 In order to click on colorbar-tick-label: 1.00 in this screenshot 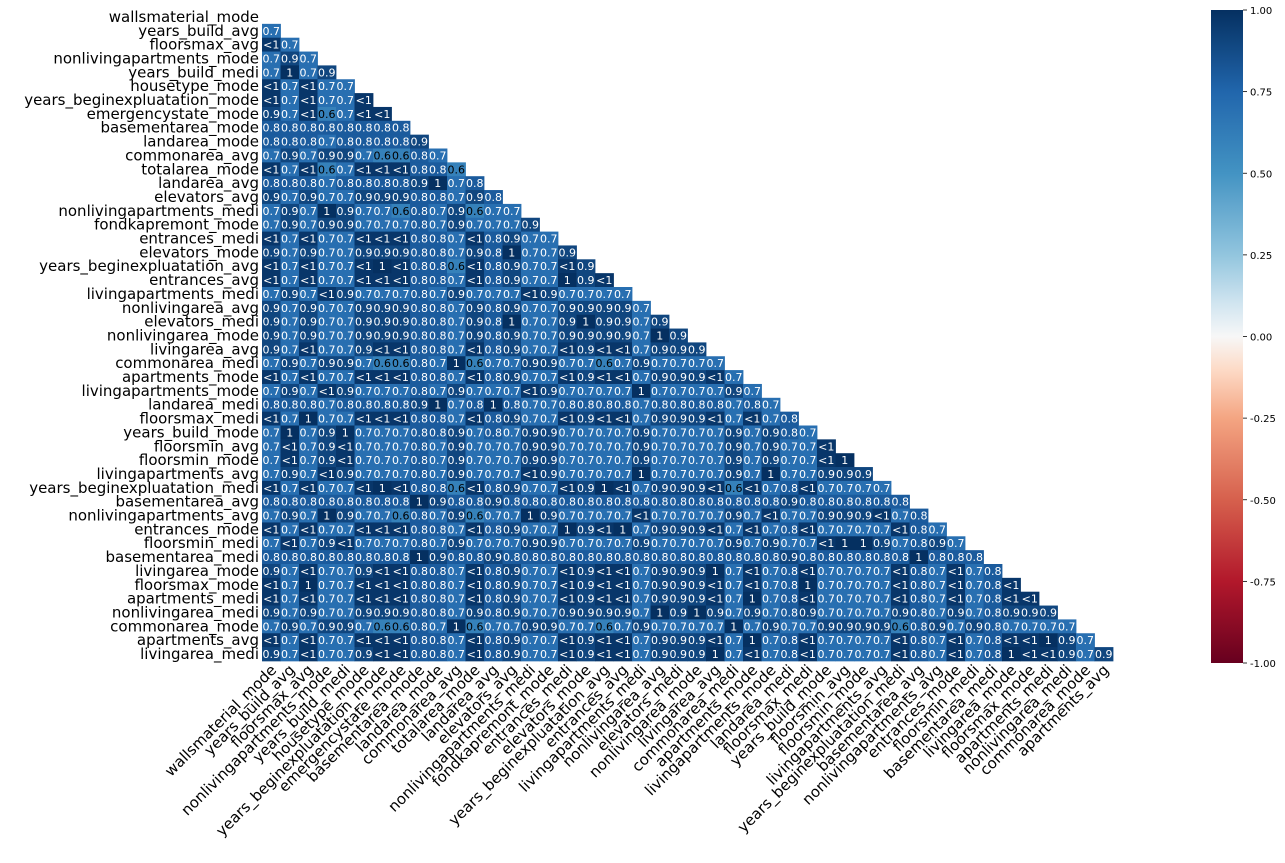, I will do `click(1261, 11)`.